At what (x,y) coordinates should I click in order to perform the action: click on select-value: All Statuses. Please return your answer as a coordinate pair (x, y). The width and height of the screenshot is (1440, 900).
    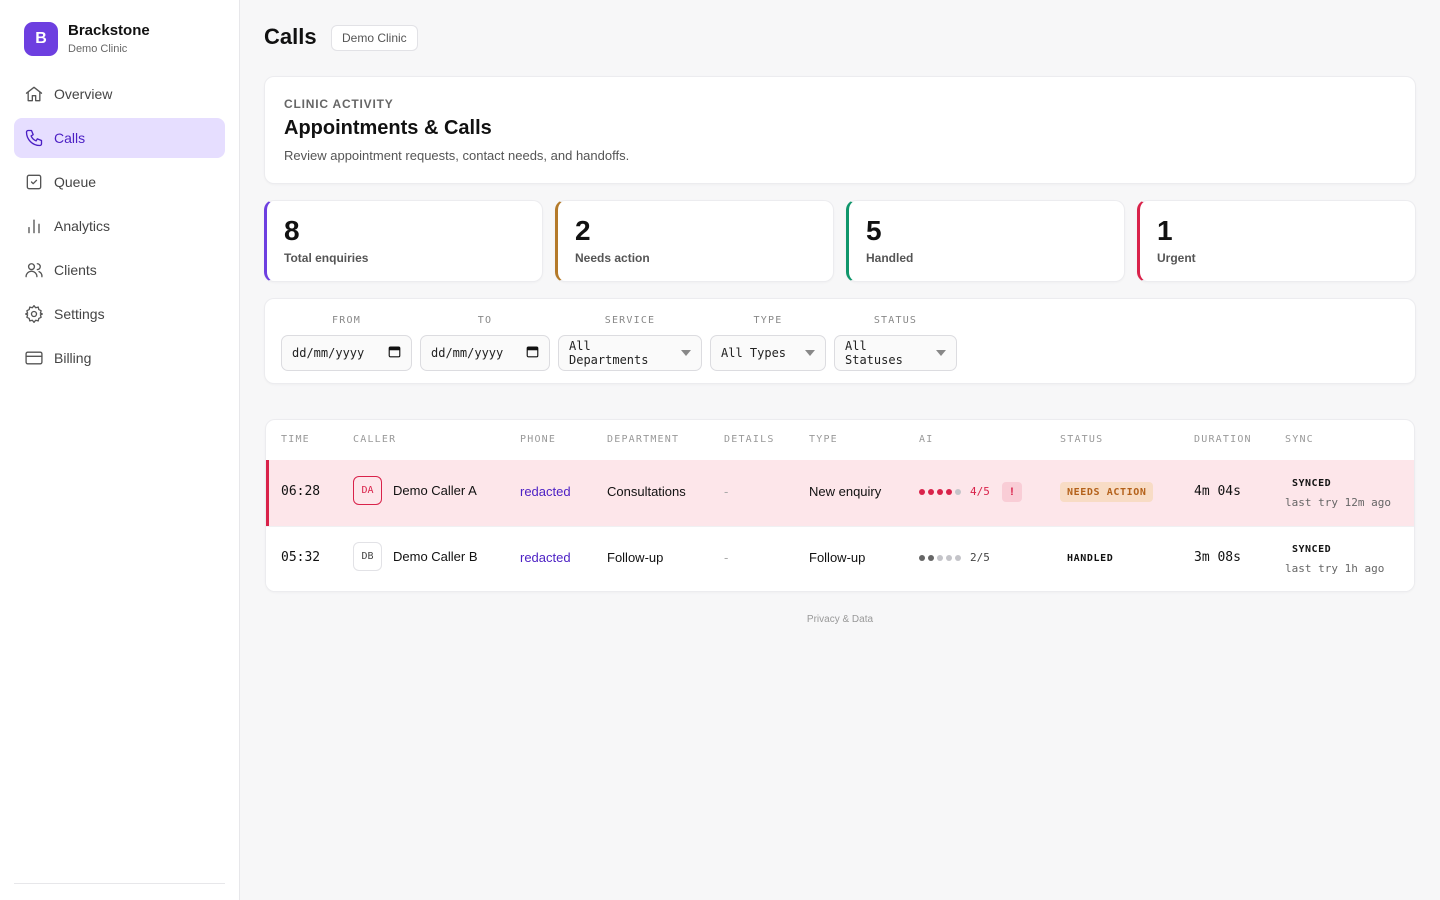
    Looking at the image, I should click on (874, 353).